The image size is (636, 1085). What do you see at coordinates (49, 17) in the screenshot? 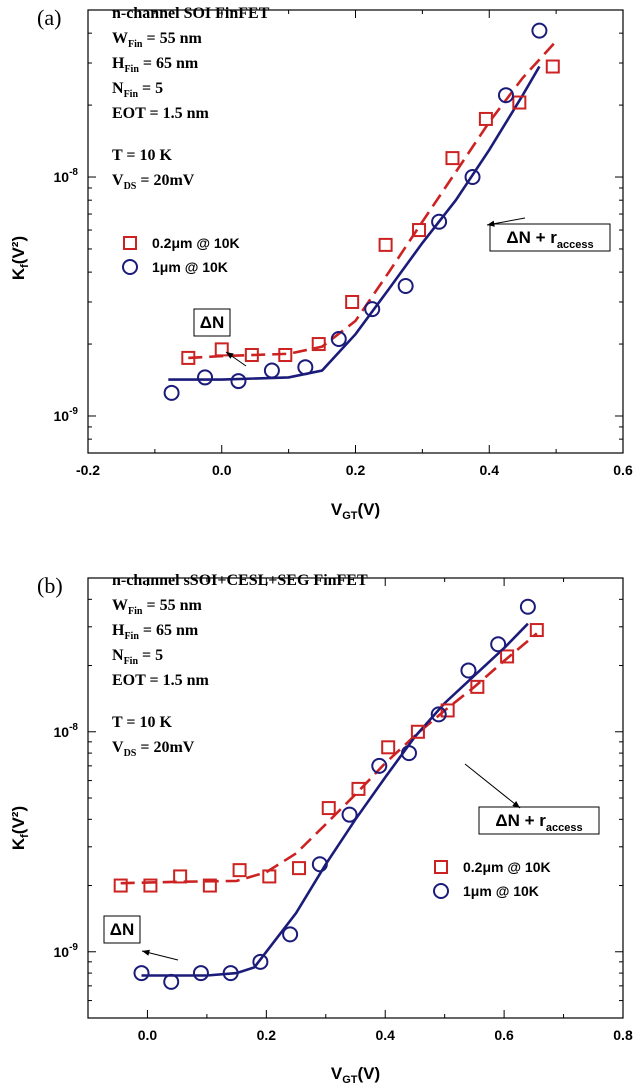
I see `panel-label: (a)` at bounding box center [49, 17].